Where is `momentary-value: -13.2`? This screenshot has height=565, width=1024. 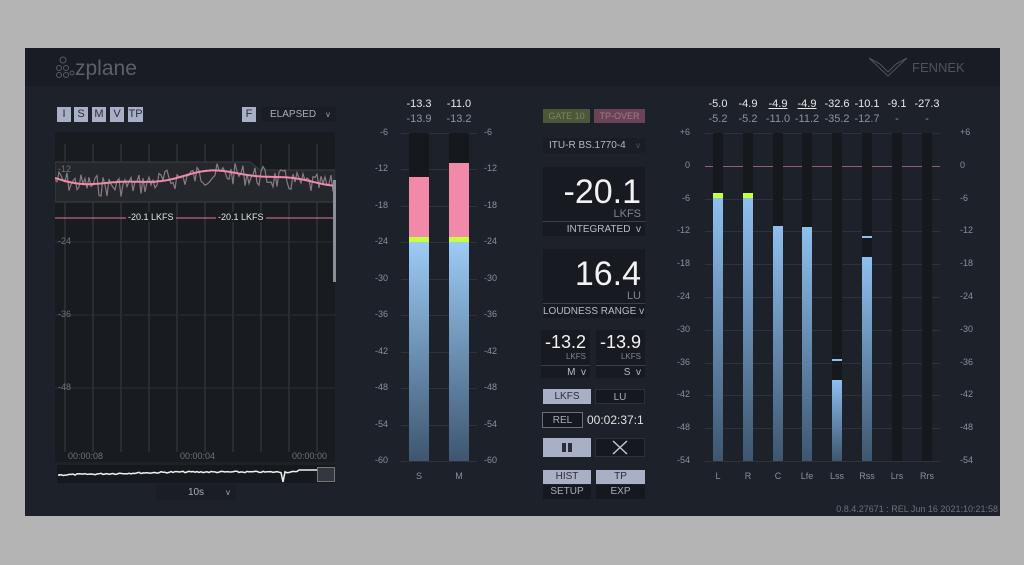 momentary-value: -13.2 is located at coordinates (565, 342).